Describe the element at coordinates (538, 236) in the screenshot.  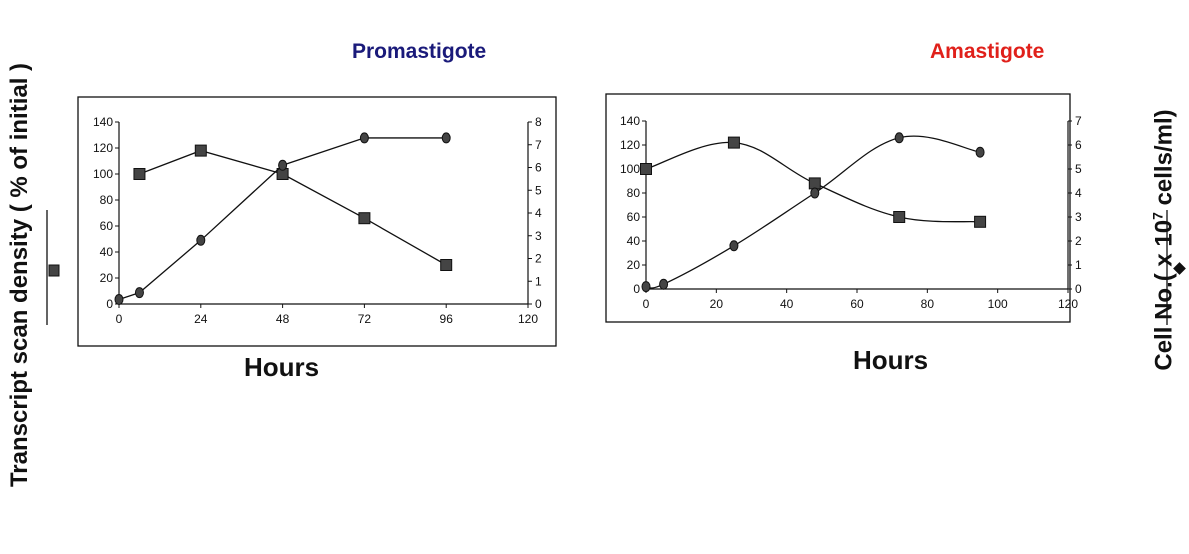
I see `chart0-right-tick-label: 3` at that location.